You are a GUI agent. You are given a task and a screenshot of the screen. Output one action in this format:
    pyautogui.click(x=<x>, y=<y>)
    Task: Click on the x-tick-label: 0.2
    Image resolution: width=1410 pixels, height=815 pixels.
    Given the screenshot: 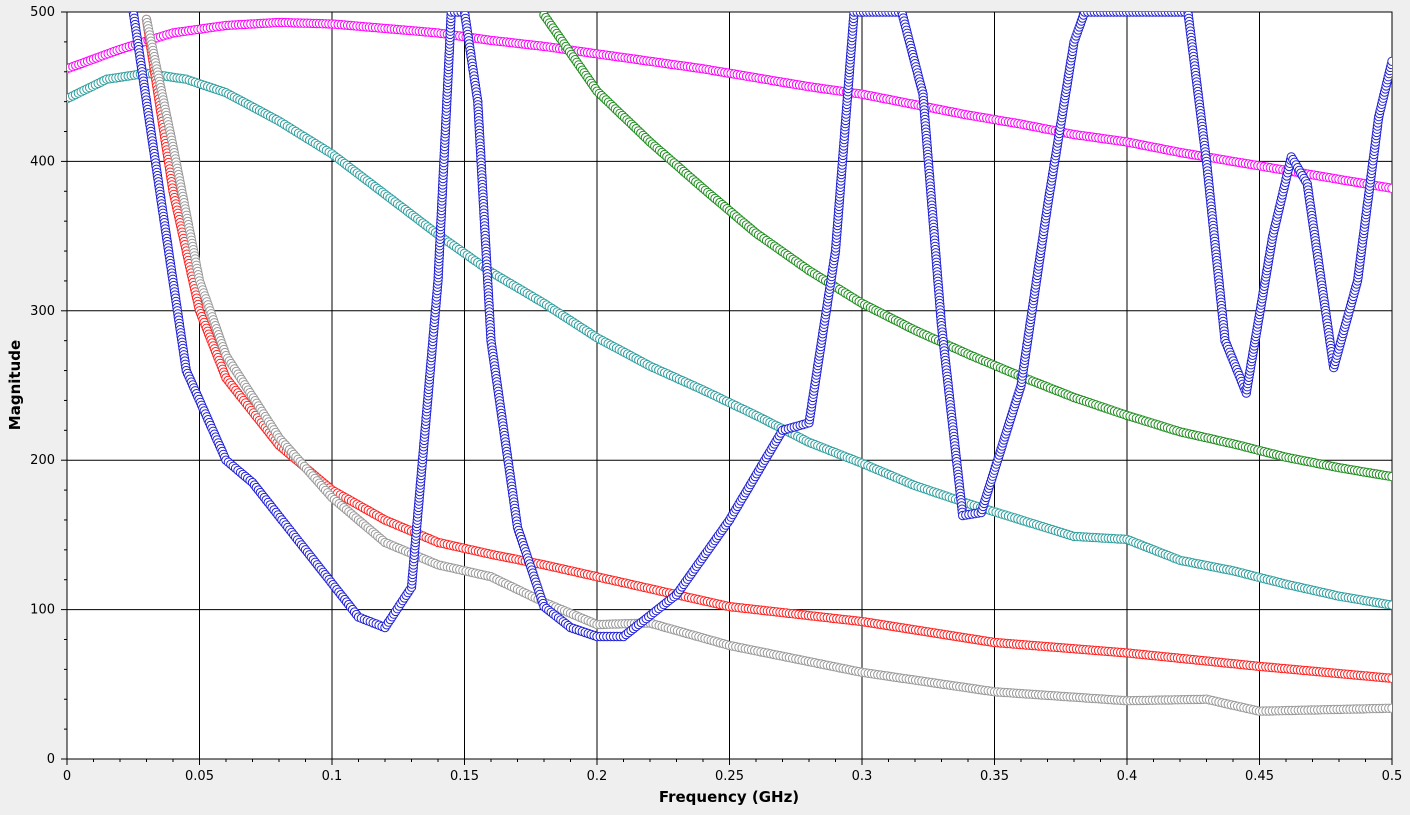 What is the action you would take?
    pyautogui.click(x=597, y=776)
    